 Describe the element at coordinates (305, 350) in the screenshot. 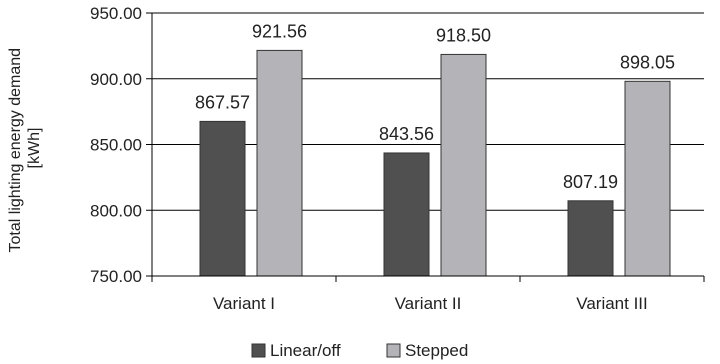

I see `legend-label: Linear/off` at that location.